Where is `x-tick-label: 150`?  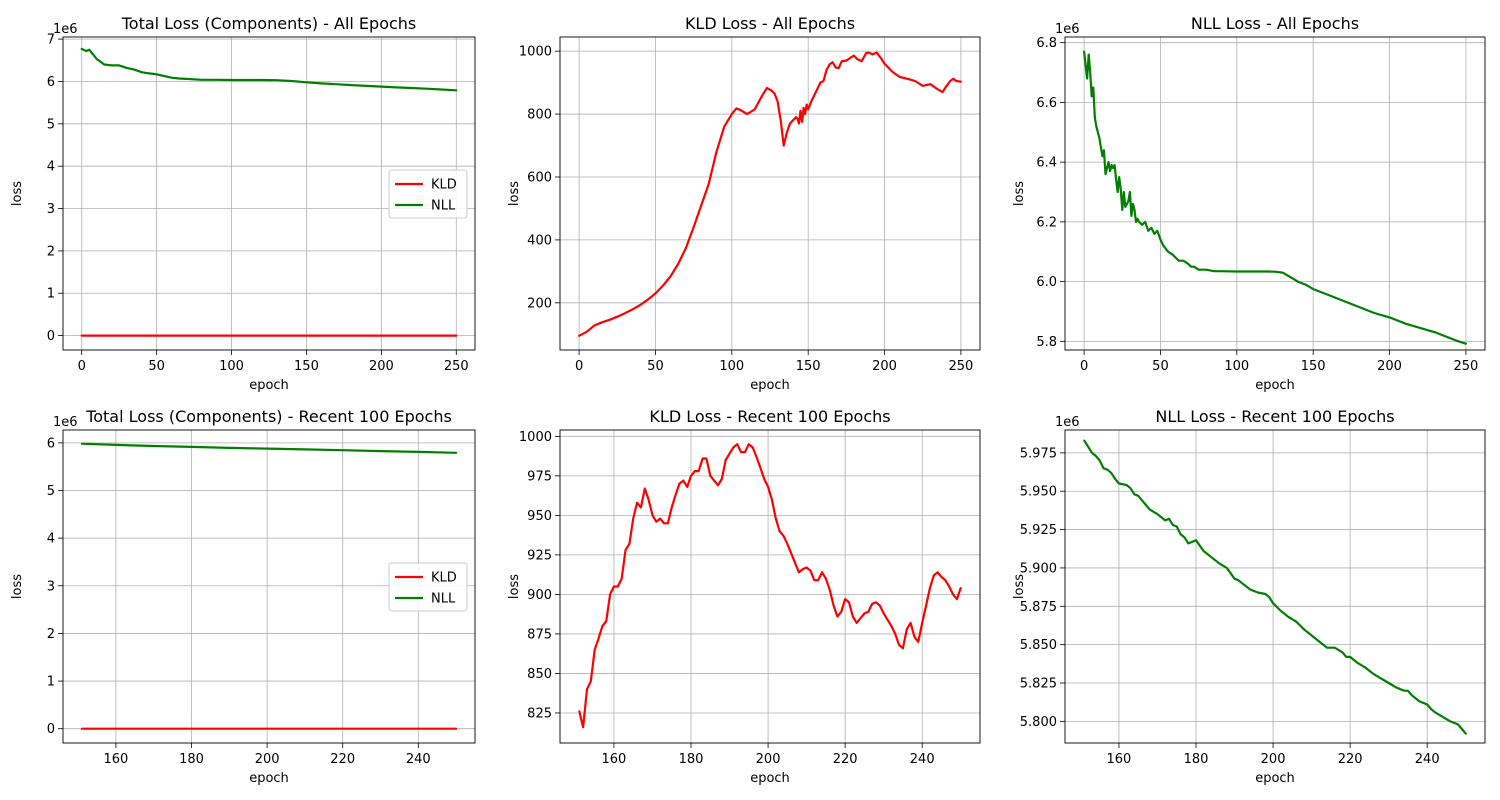
x-tick-label: 150 is located at coordinates (306, 366).